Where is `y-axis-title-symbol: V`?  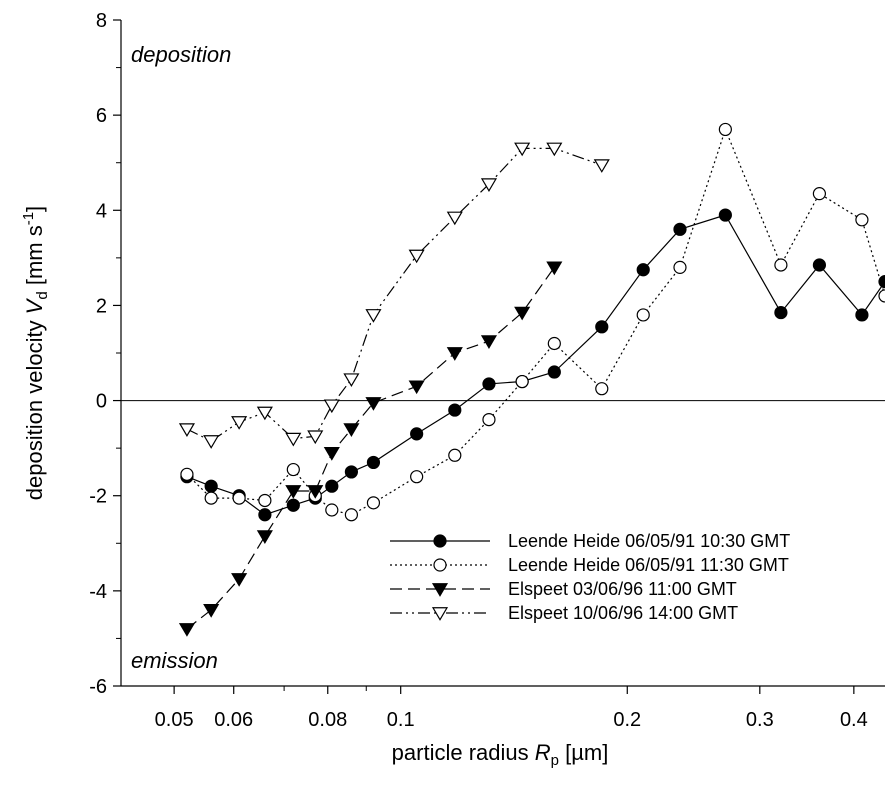 y-axis-title-symbol: V is located at coordinates (34, 305).